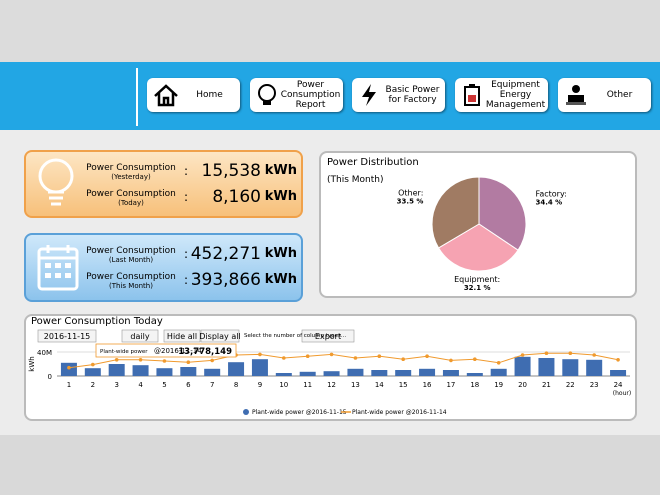  What do you see at coordinates (501, 95) in the screenshot?
I see `nav-equipment: Equipment Energy Management` at bounding box center [501, 95].